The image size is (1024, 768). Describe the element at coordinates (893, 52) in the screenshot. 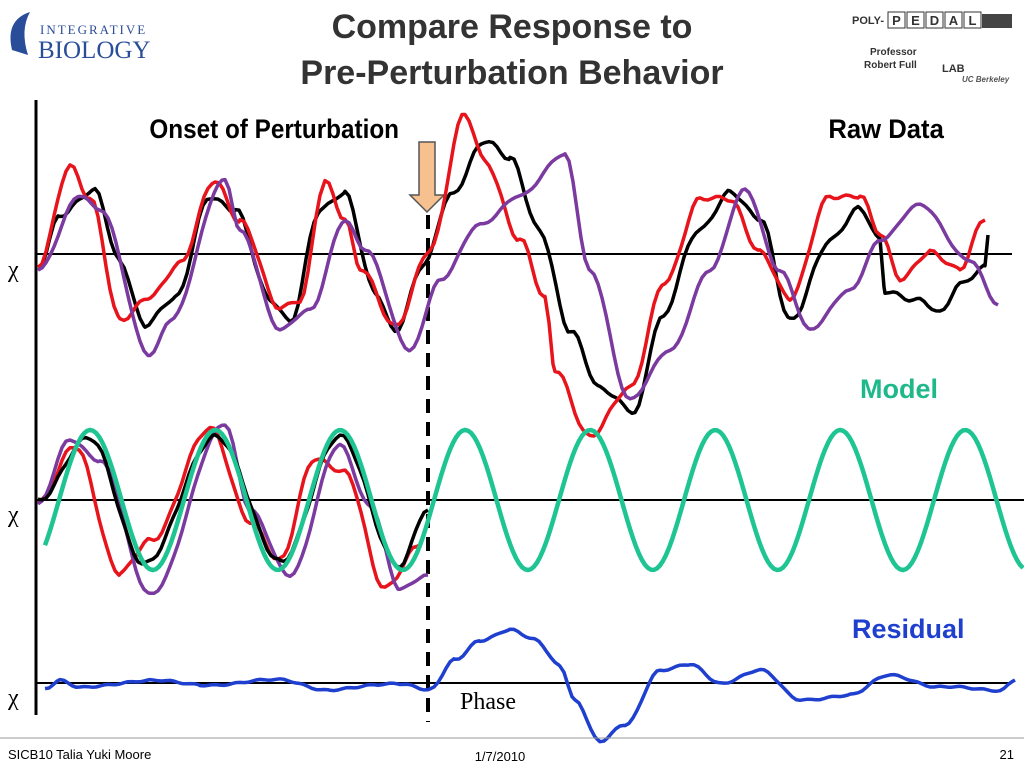

I see `logo-text: Professor` at that location.